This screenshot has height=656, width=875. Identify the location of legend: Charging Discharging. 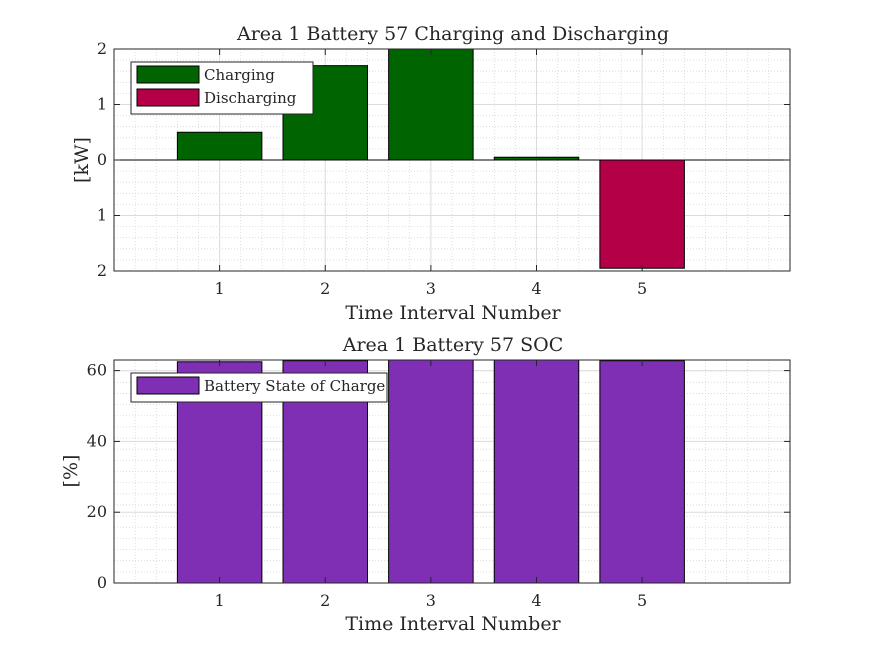
(222, 88).